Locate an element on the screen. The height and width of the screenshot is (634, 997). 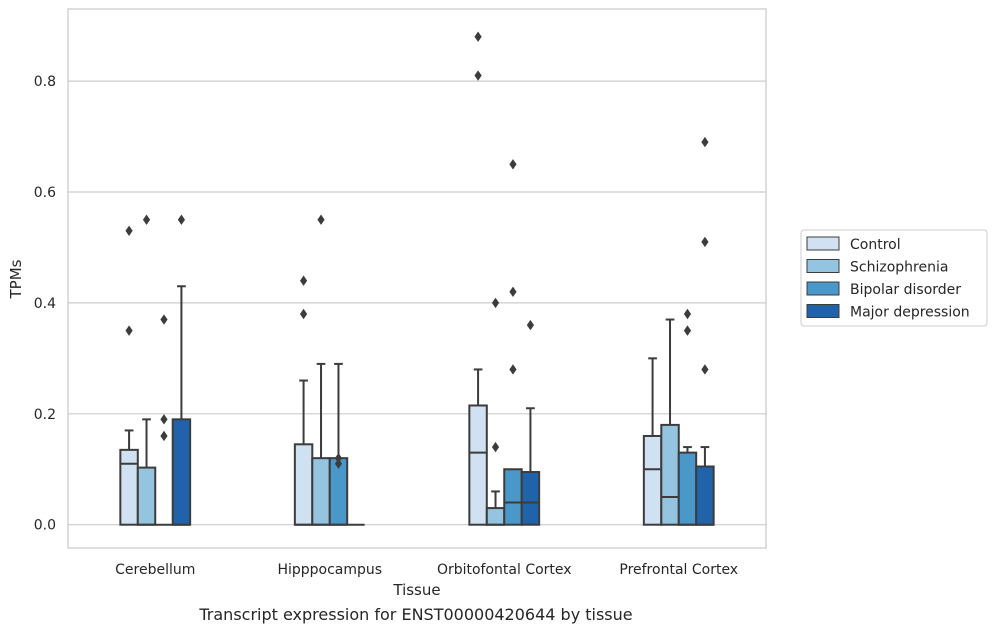
y-tick-label: 0.4 is located at coordinates (45, 304).